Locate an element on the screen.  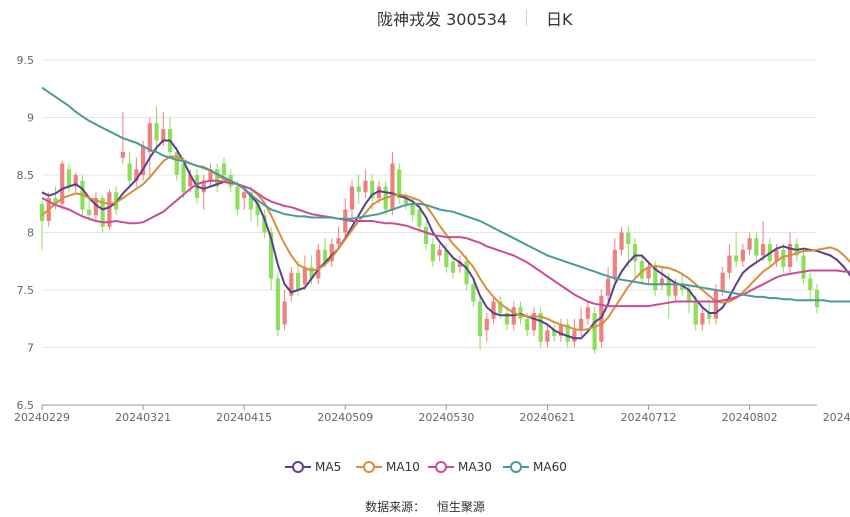
chart-period: 日K is located at coordinates (559, 19).